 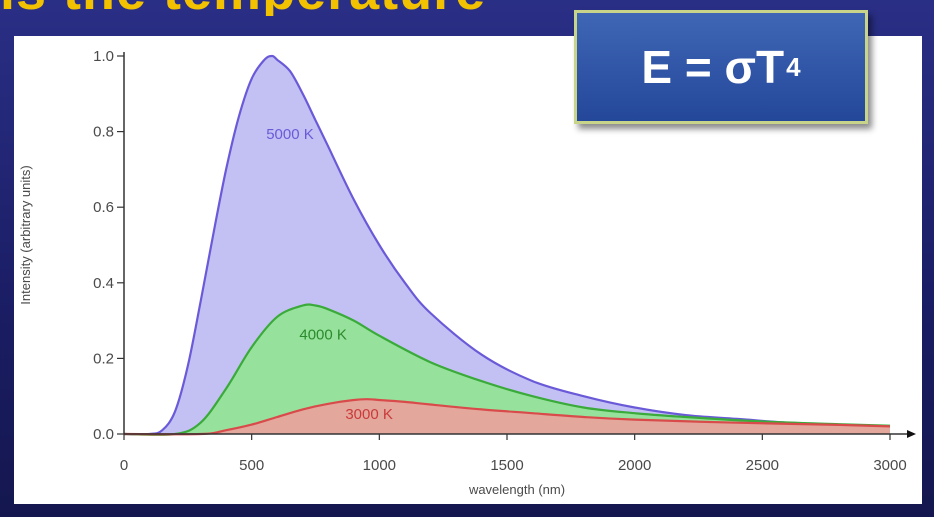 What do you see at coordinates (713, 67) in the screenshot?
I see `formula-base: E = σT` at bounding box center [713, 67].